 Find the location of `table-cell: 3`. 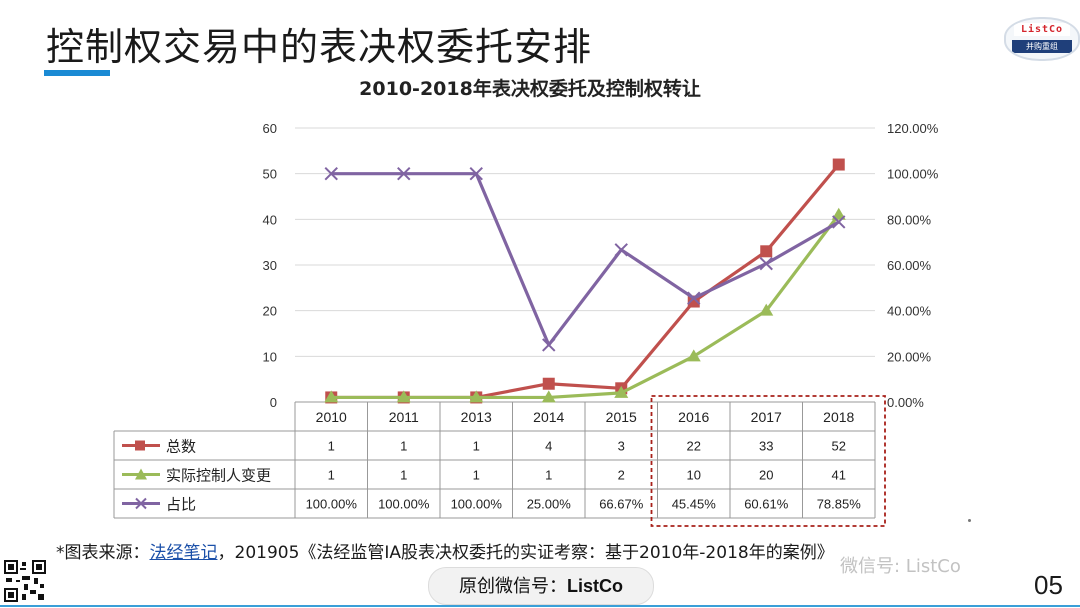

table-cell: 3 is located at coordinates (621, 446).